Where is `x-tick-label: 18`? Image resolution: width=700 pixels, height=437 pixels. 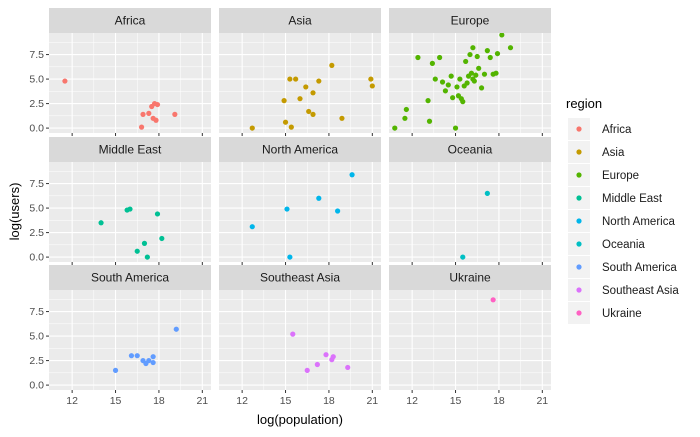 x-tick-label: 18 is located at coordinates (329, 401).